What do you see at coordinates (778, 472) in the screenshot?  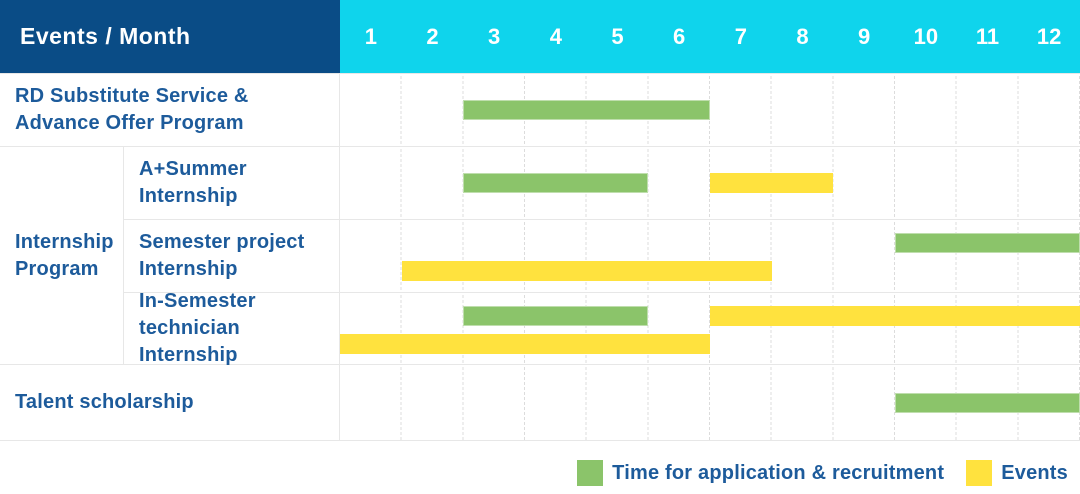 I see `legend-label-application-recruitment: Time for application & recruitment` at bounding box center [778, 472].